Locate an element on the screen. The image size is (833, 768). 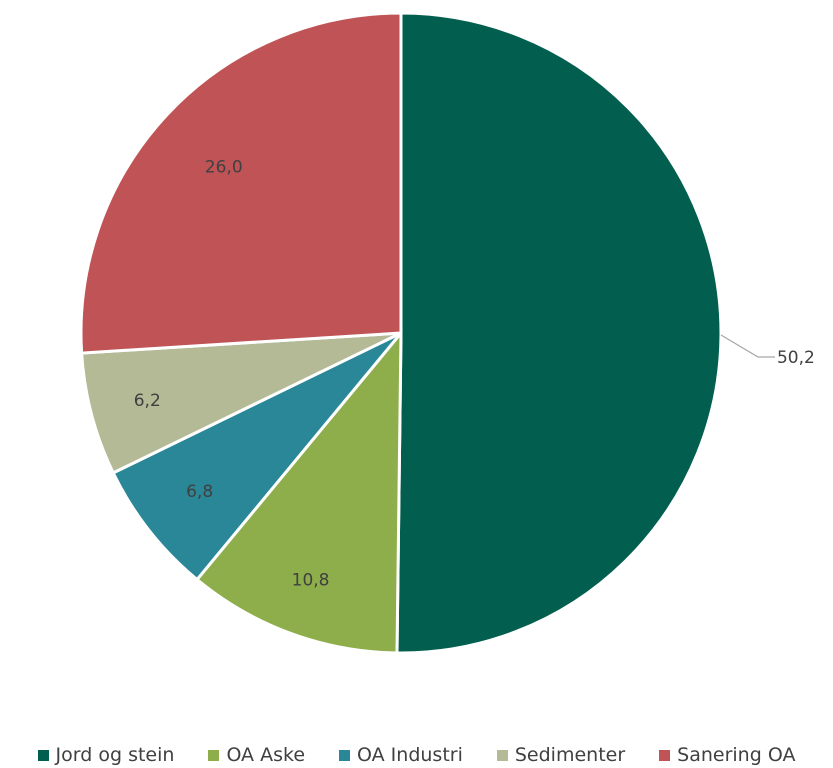
data-label-sedimenter: 6,2 is located at coordinates (147, 401).